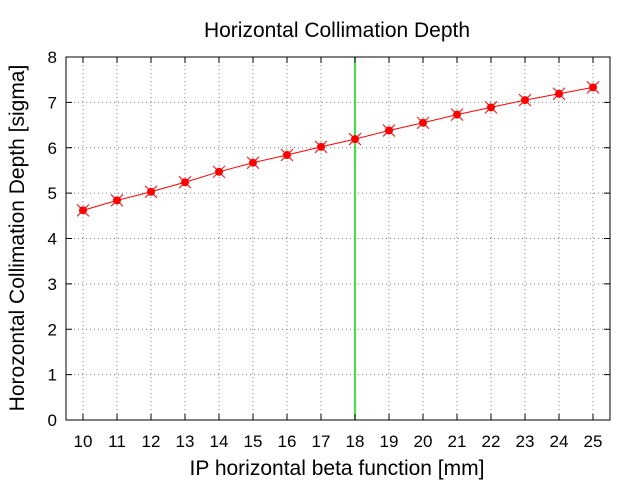 Image resolution: width=640 pixels, height=480 pixels. What do you see at coordinates (52, 284) in the screenshot?
I see `y-tick-label: 3` at bounding box center [52, 284].